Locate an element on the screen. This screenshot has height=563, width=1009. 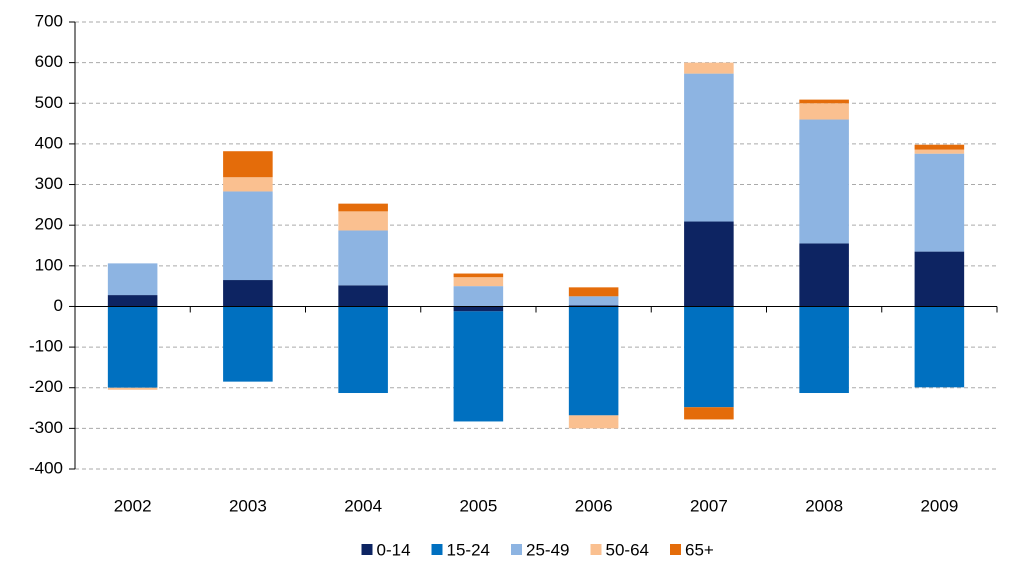
y-tick-label: 300 is located at coordinates (49, 183).